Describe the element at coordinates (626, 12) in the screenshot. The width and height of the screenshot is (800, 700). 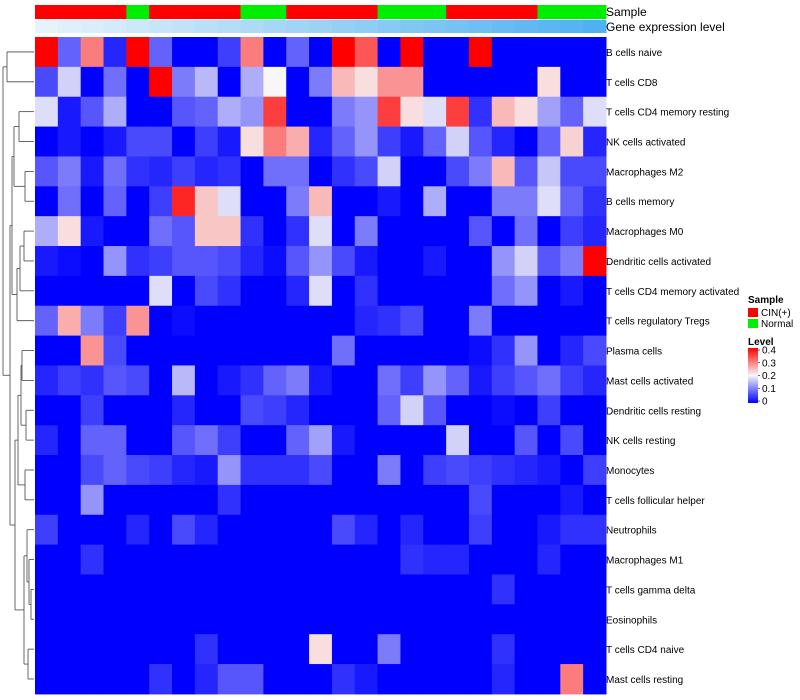
I see `sample-track-label: Sample` at that location.